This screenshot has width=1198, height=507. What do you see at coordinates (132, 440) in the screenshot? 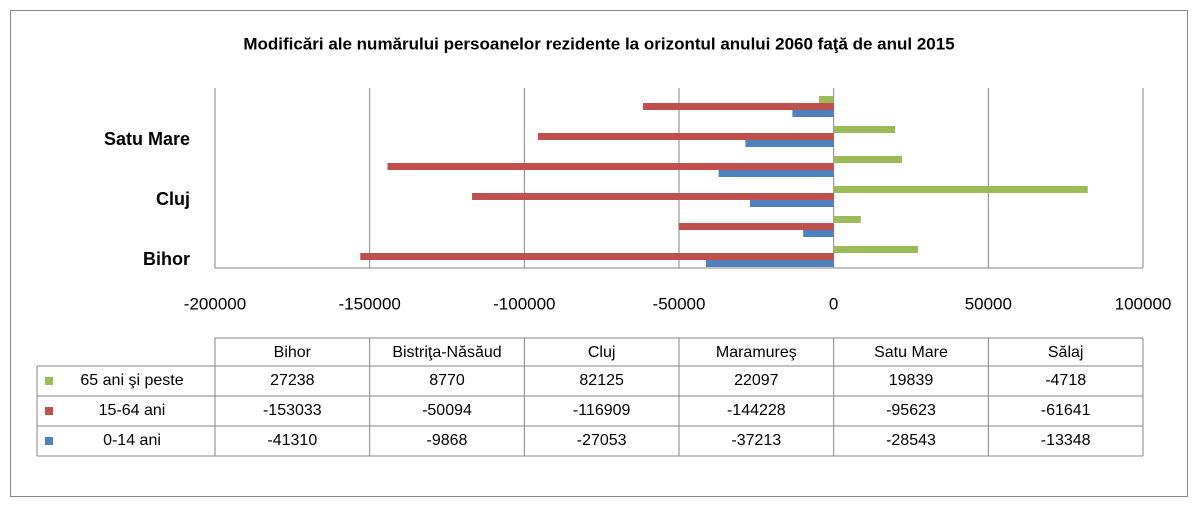
I see `legend-label: 0-14 ani` at bounding box center [132, 440].